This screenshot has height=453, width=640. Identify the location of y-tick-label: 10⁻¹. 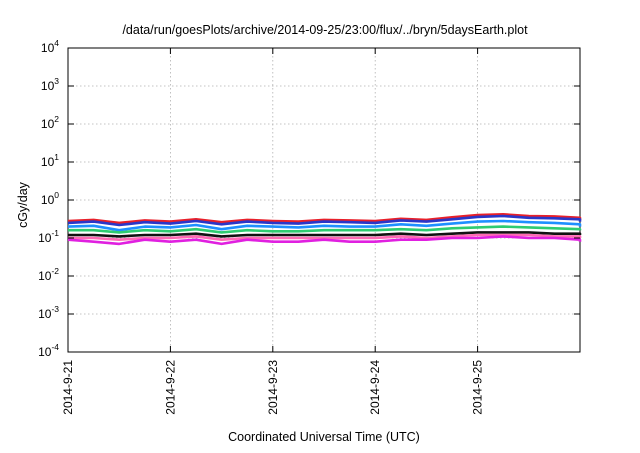
(48, 236).